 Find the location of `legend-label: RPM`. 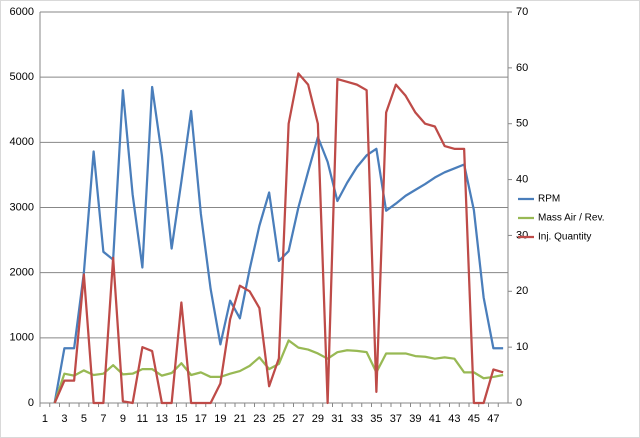

legend-label: RPM is located at coordinates (549, 199).